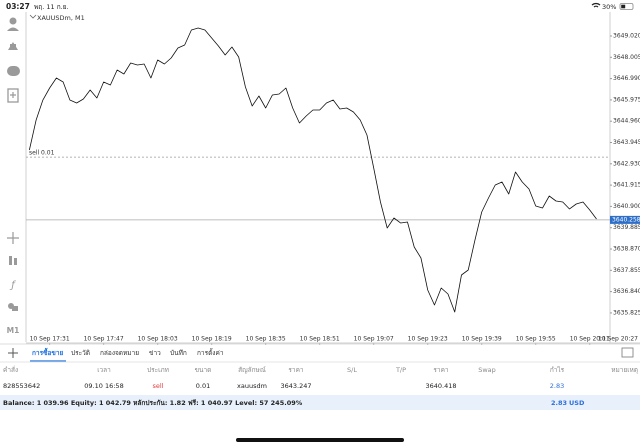 The image size is (640, 447). I want to click on crosshair-icon, so click(13, 238).